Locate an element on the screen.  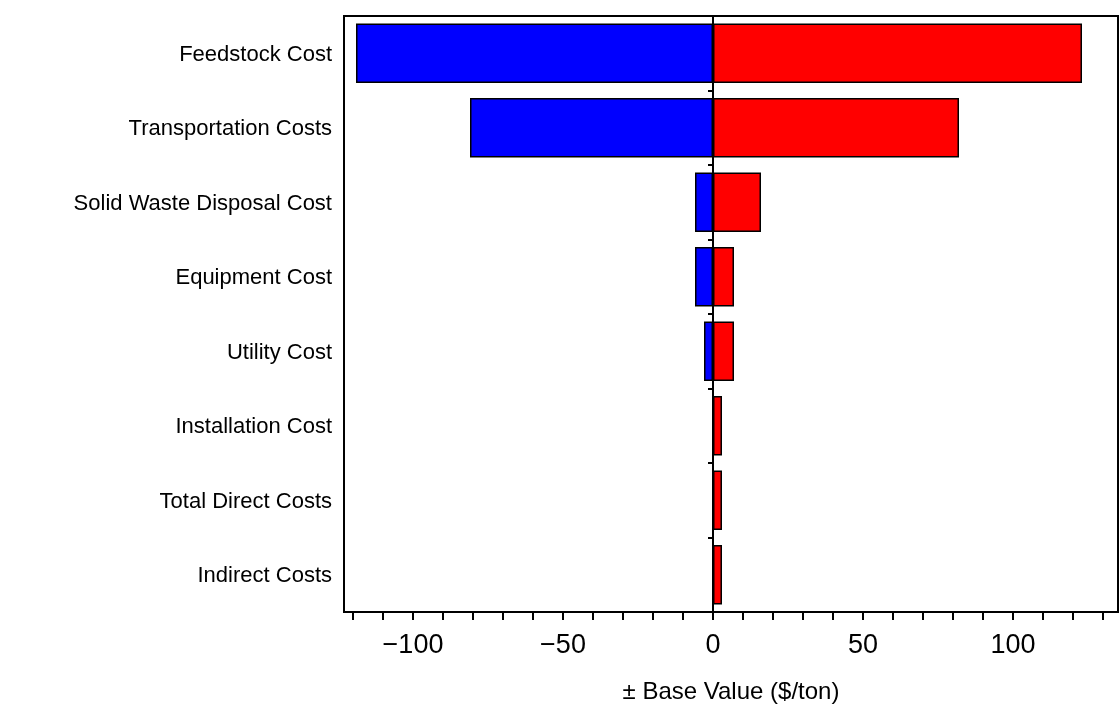
x-axis-title: ± Base Value ($/ton) is located at coordinates (731, 690).